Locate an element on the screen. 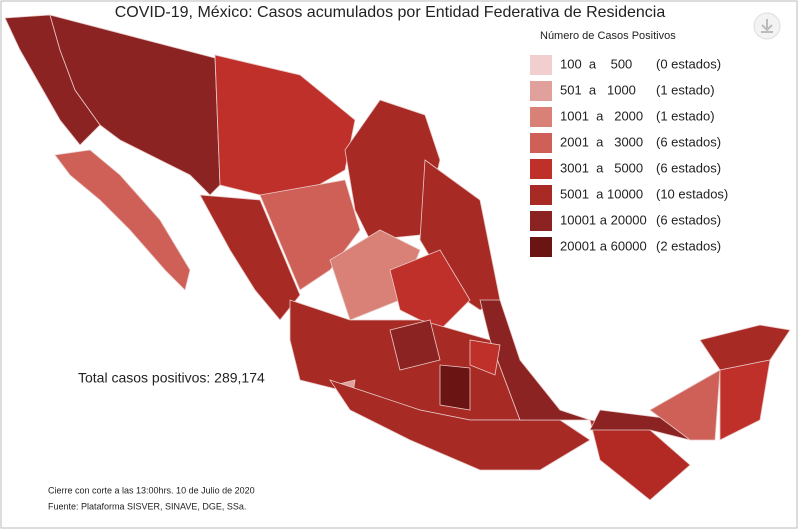 Image resolution: width=800 pixels, height=531 pixels. legend-range: 2001 a 3000 is located at coordinates (601, 141).